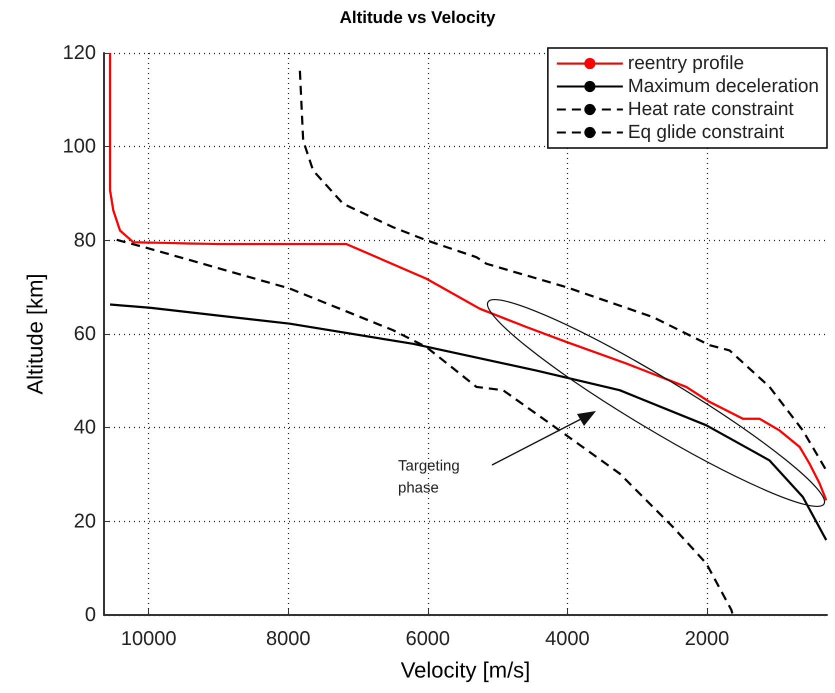 Image resolution: width=835 pixels, height=693 pixels. What do you see at coordinates (79, 147) in the screenshot?
I see `y-tick-label: 100` at bounding box center [79, 147].